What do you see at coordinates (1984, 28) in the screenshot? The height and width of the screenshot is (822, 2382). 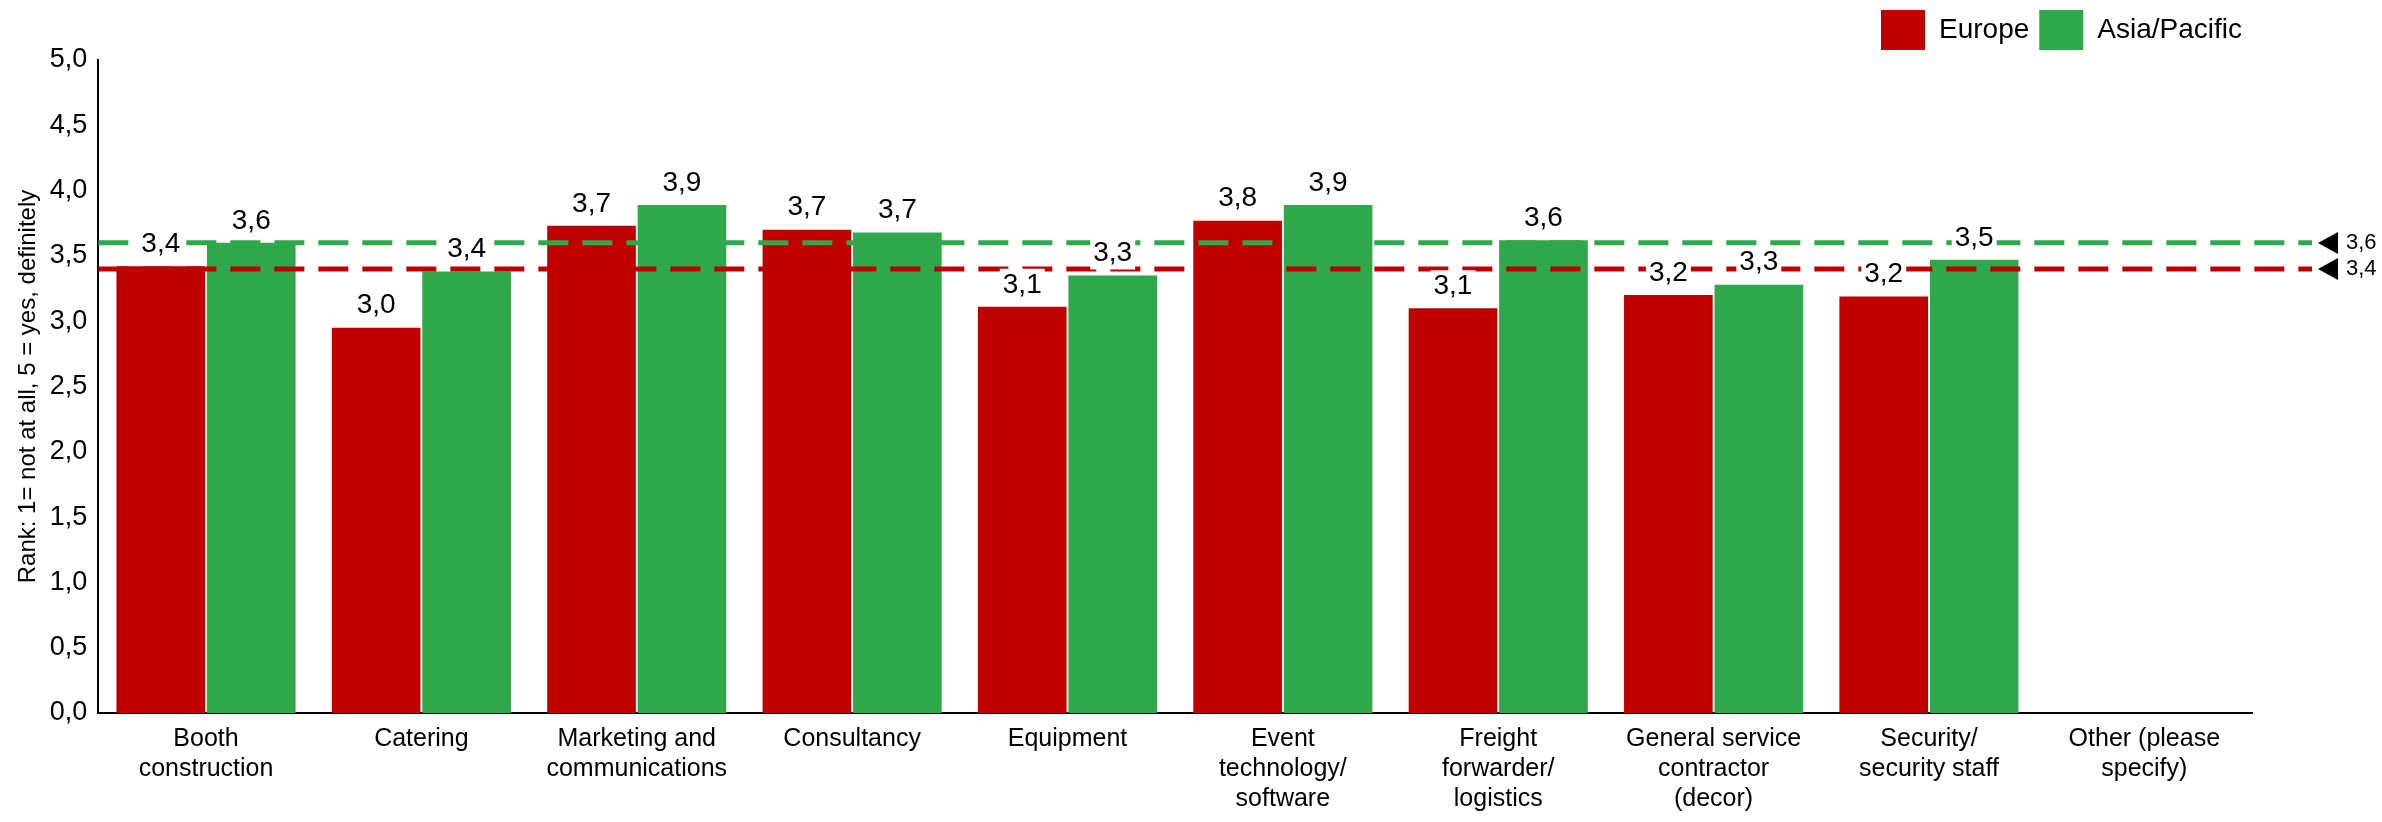 I see `legend-label: Europe` at bounding box center [1984, 28].